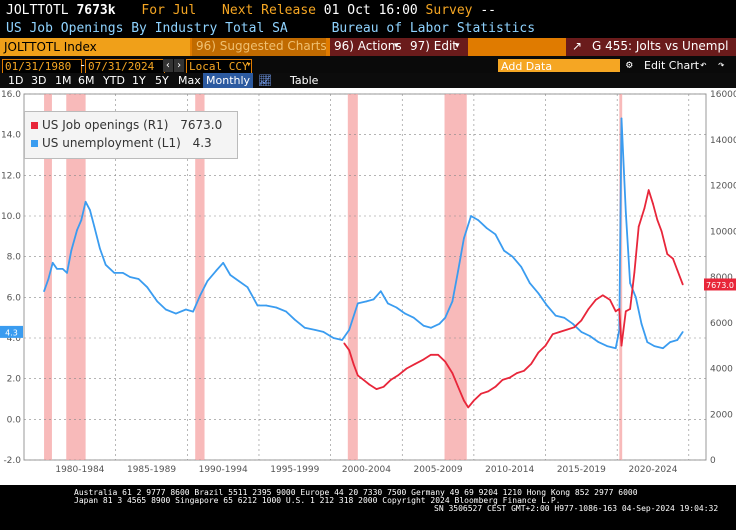  Describe the element at coordinates (261, 46) in the screenshot. I see `suggested-charts-button: 96) Suggested Charts` at that location.